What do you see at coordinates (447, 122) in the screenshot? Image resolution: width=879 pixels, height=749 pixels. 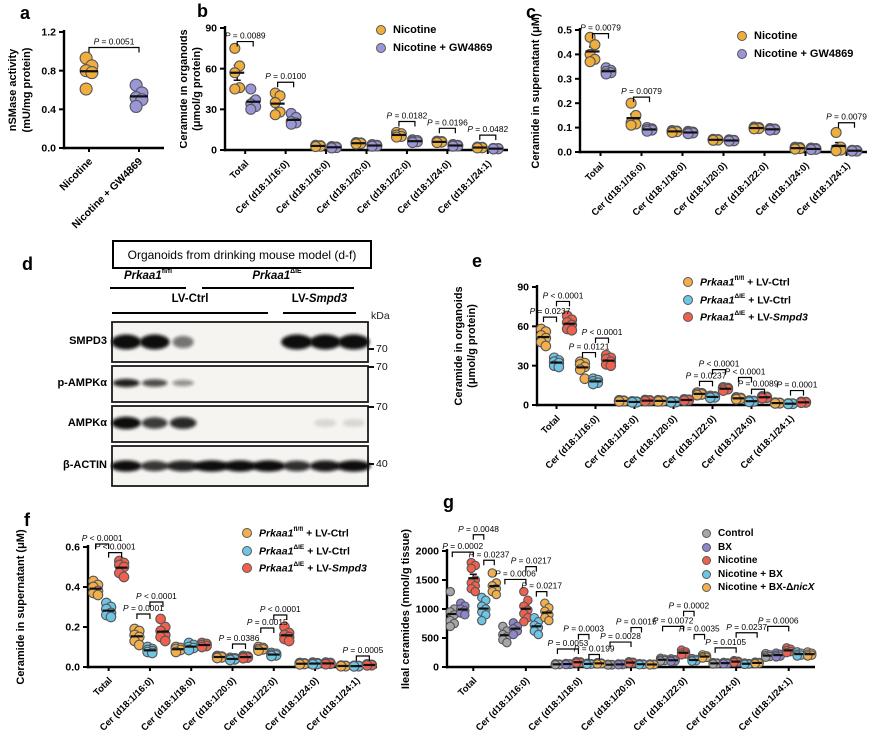 I see `p-value-label: P = 0.0196` at bounding box center [447, 122].